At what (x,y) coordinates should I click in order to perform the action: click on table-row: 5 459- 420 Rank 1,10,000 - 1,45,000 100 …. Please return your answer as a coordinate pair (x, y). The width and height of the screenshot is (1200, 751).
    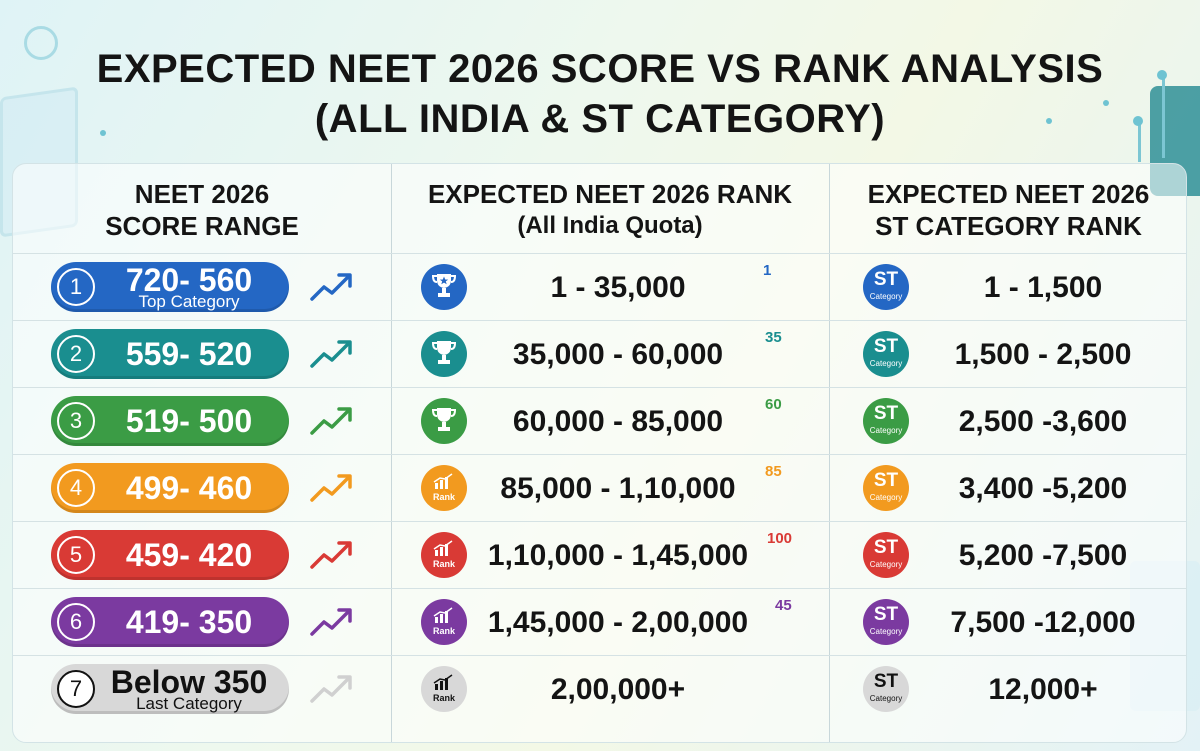
    Looking at the image, I should click on (600, 555).